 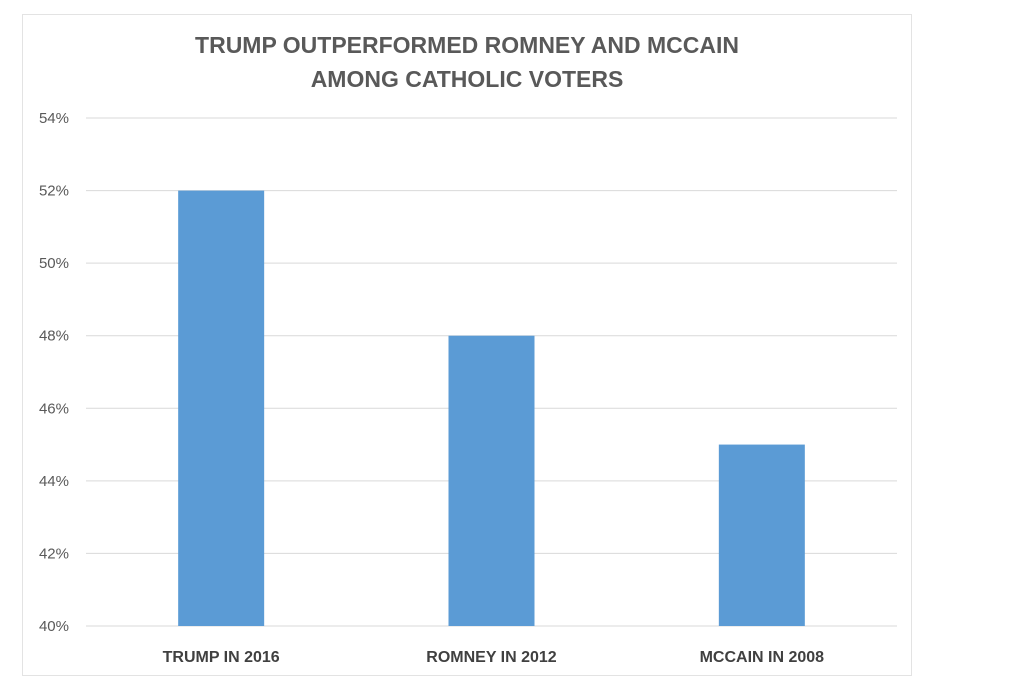 I want to click on chart-title-line-2: AMONG CATHOLIC VOTERS, so click(x=467, y=79).